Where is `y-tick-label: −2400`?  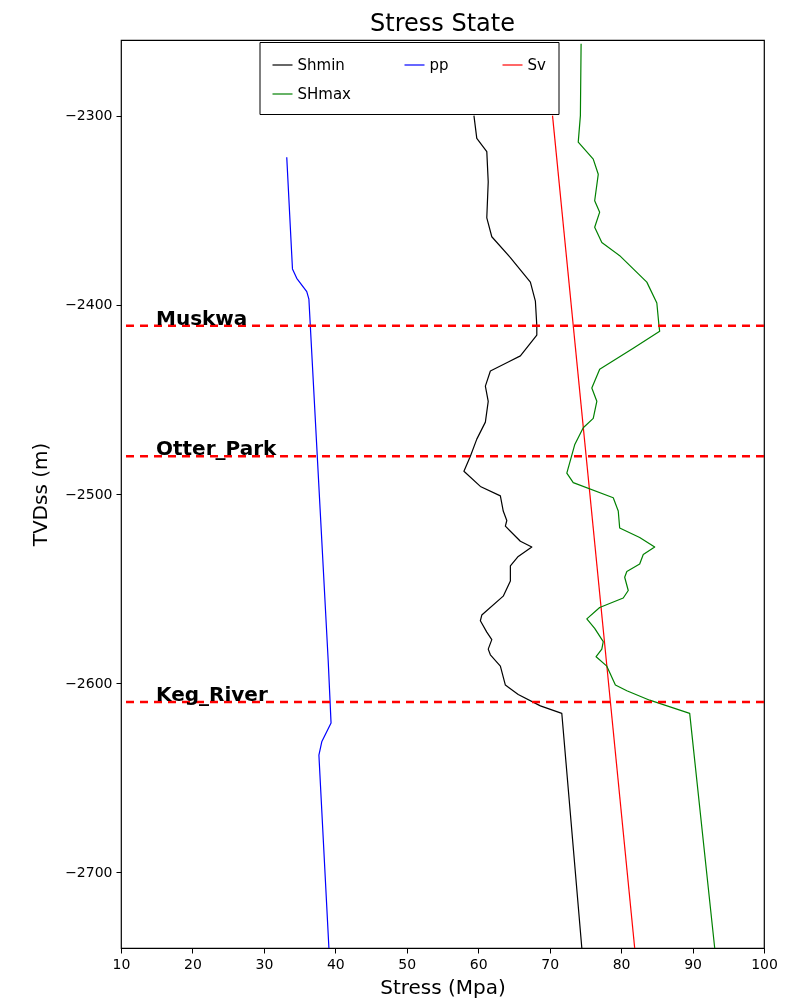 y-tick-label: −2400 is located at coordinates (89, 304).